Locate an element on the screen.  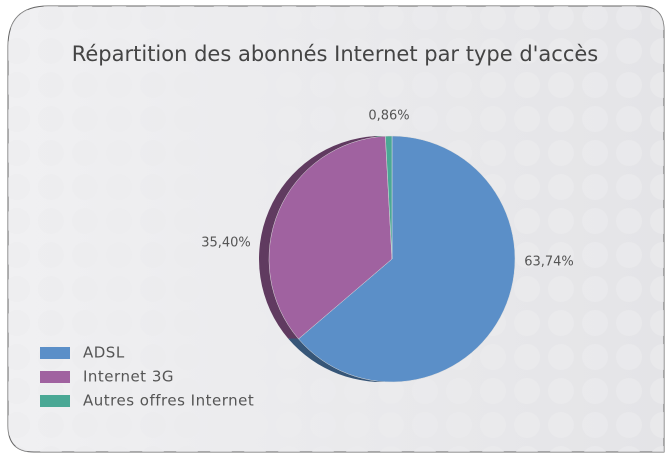
data-label: 63,74% is located at coordinates (549, 262).